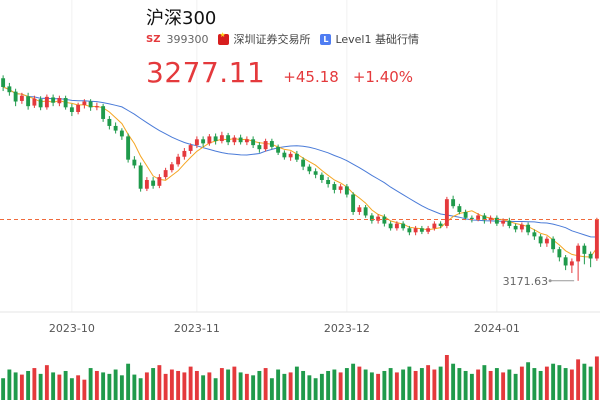 The width and height of the screenshot is (600, 400). I want to click on price-row: 3277.11 +45.18 +1.40%, so click(279, 72).